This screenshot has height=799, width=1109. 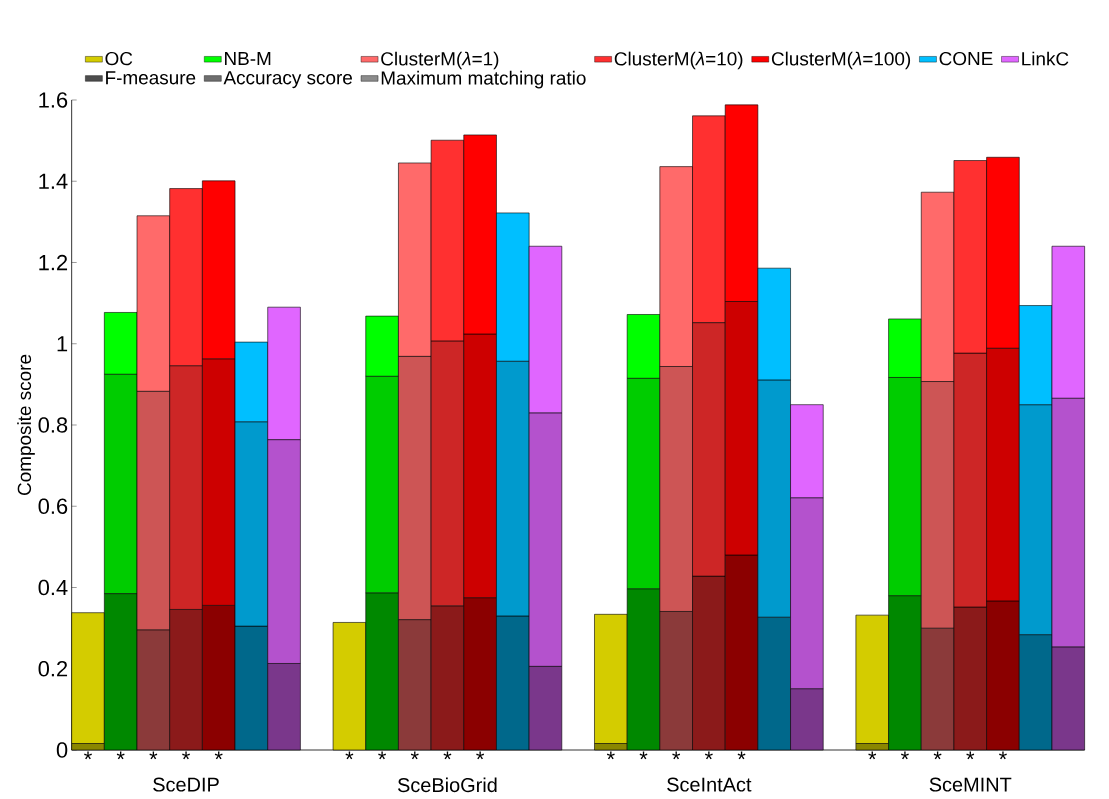 What do you see at coordinates (53, 100) in the screenshot?
I see `y-tick-label: 1.6` at bounding box center [53, 100].